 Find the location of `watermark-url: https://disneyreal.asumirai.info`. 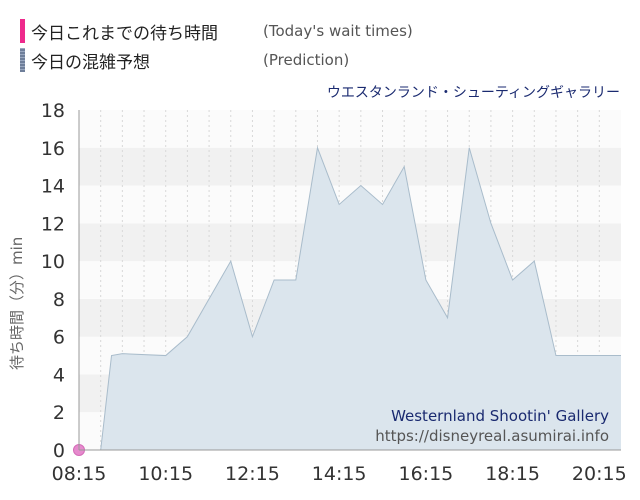

watermark-url: https://disneyreal.asumirai.info is located at coordinates (492, 436).